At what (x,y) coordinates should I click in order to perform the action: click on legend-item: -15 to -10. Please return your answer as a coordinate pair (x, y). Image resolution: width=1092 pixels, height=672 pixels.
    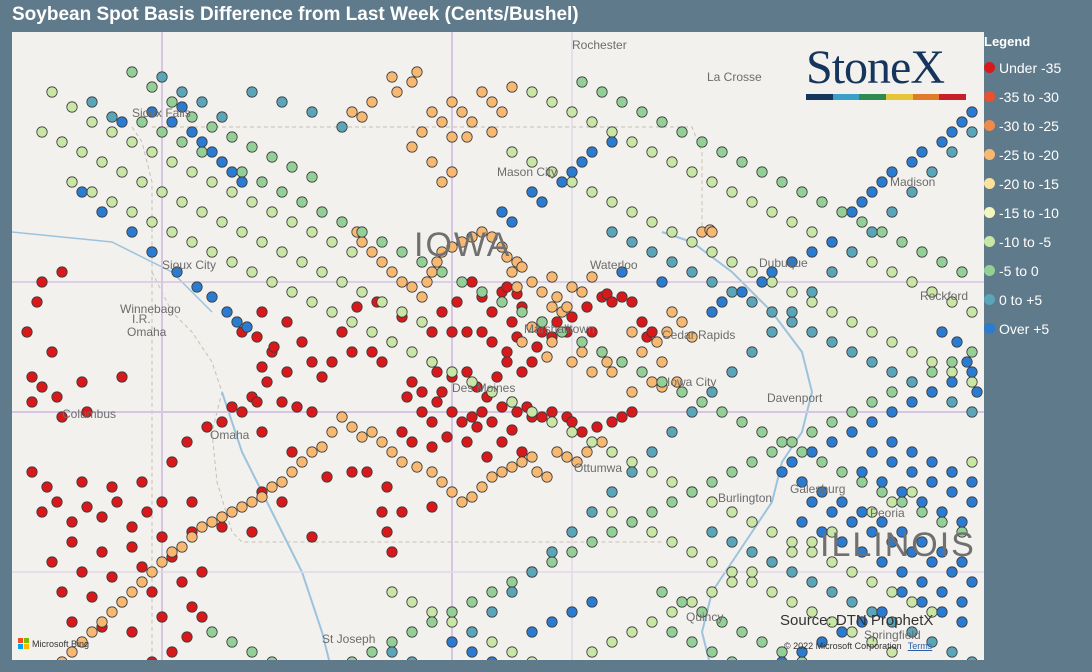
    Looking at the image, I should click on (1038, 212).